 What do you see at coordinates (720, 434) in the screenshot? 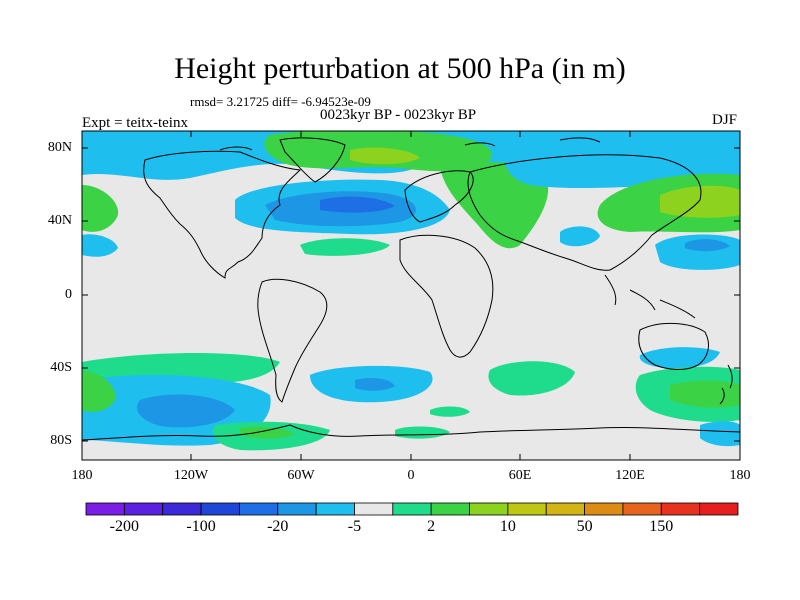
I see `contour-antarctic-east` at bounding box center [720, 434].